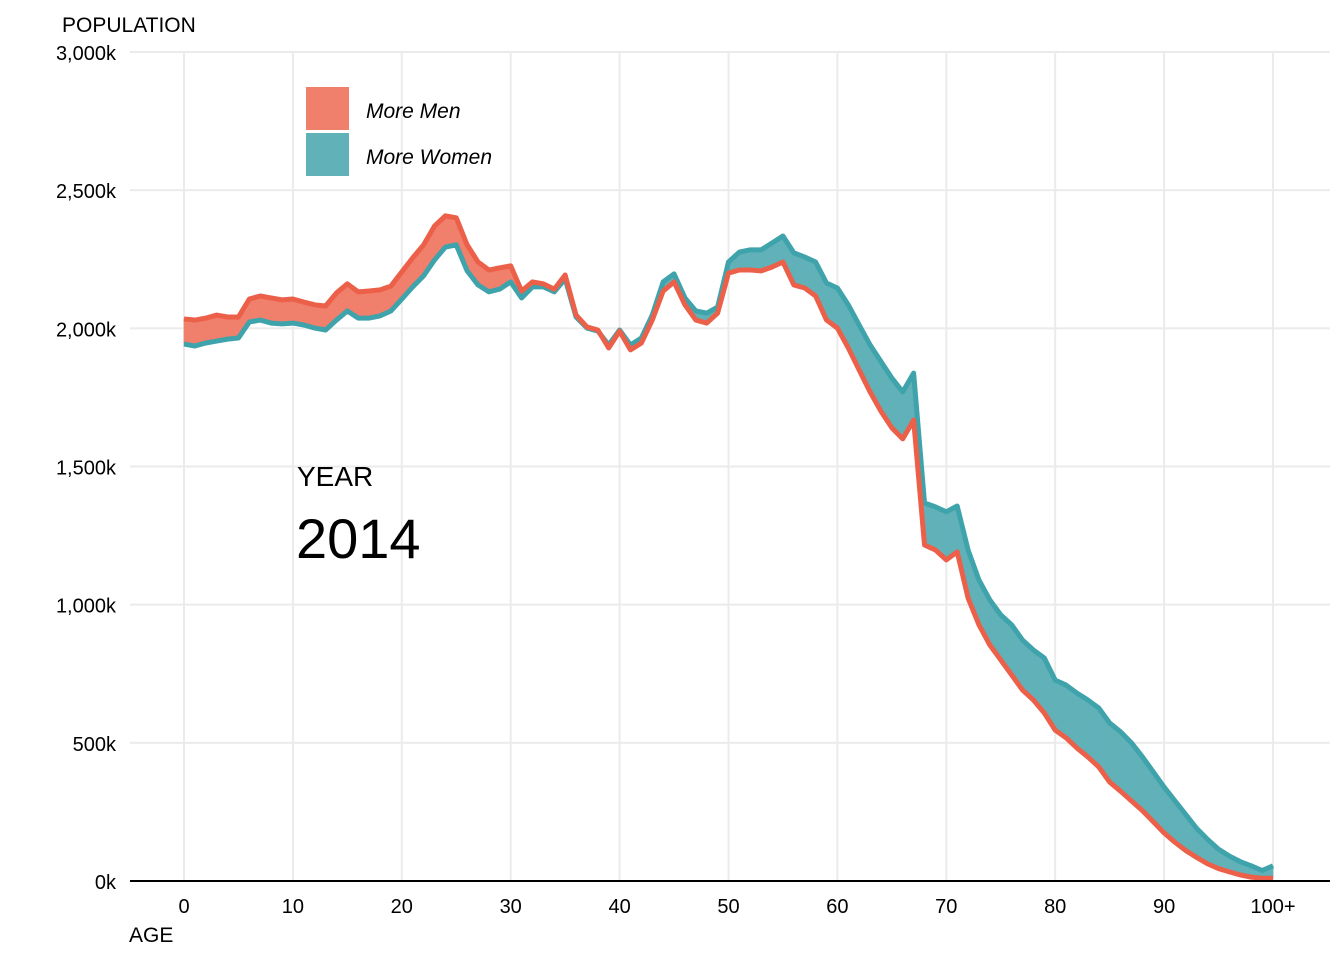  I want to click on y-tick-label: 2,500k, so click(86, 192).